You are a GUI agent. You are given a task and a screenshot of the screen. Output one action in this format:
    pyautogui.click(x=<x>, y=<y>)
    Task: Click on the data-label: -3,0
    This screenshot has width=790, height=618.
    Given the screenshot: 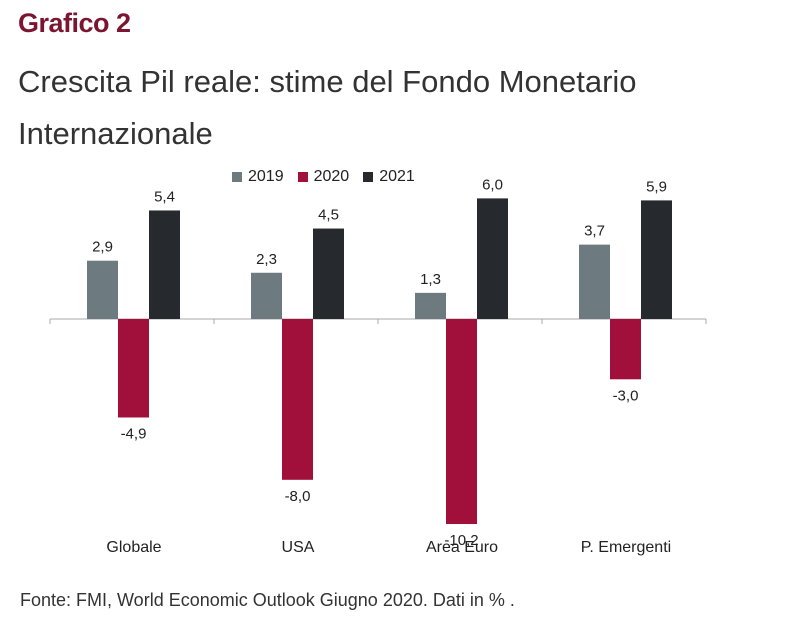 What is the action you would take?
    pyautogui.click(x=626, y=395)
    